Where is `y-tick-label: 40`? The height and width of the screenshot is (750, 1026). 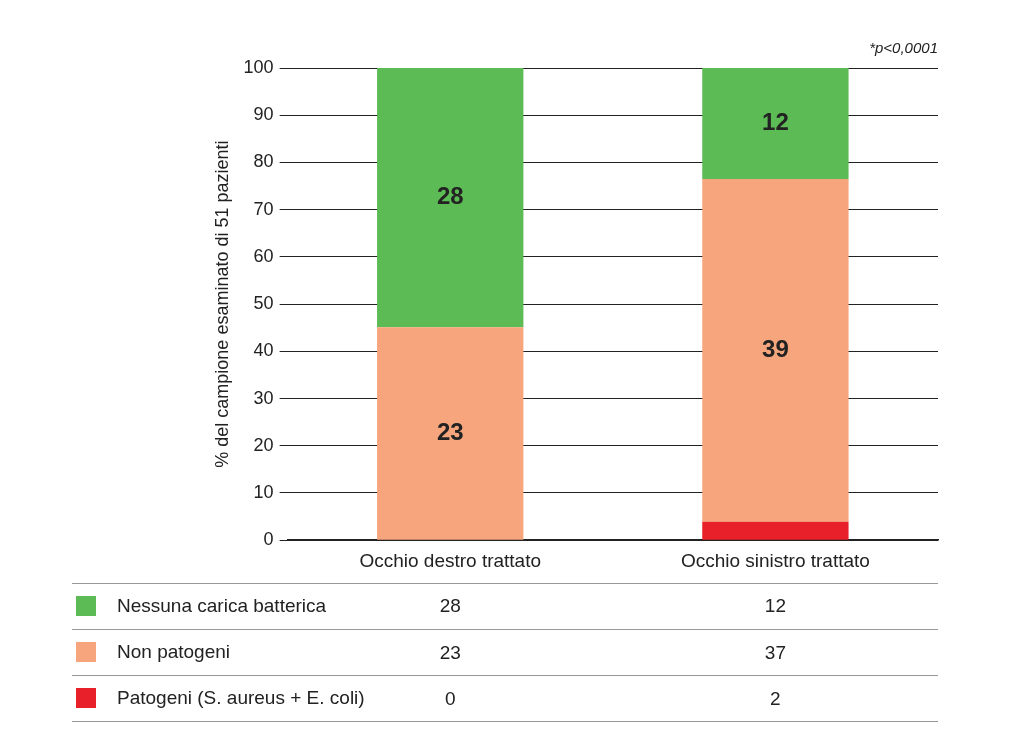
y-tick-label: 40 is located at coordinates (263, 350).